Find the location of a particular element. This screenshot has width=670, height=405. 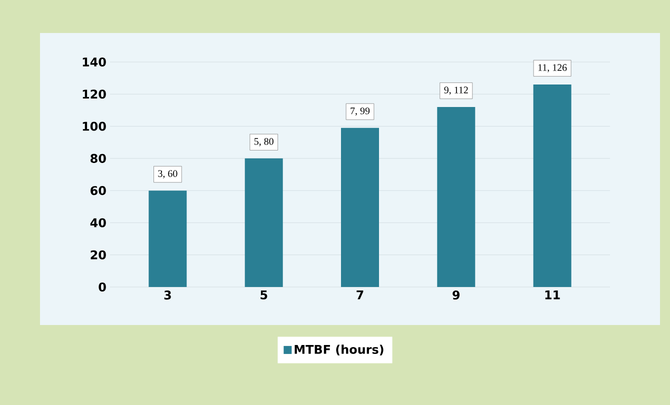

x-tick-label: 7 is located at coordinates (360, 295).